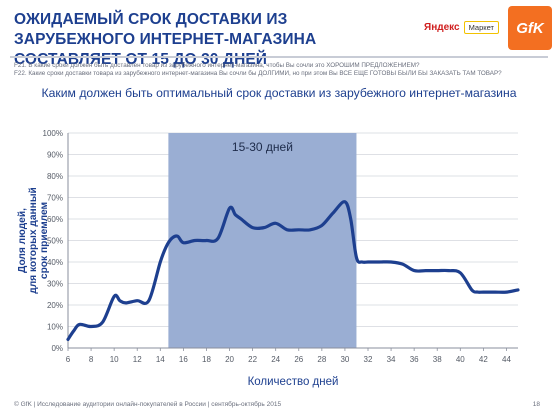 Image resolution: width=558 pixels, height=417 pixels. What do you see at coordinates (91, 359) in the screenshot?
I see `x-tick-label: 8` at bounding box center [91, 359].